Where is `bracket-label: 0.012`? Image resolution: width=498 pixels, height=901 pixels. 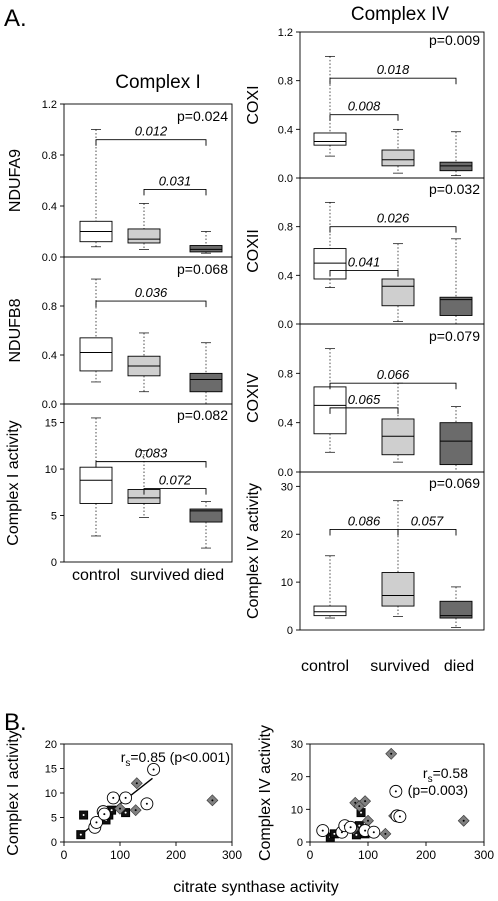
bracket-label: 0.012 is located at coordinates (151, 131).